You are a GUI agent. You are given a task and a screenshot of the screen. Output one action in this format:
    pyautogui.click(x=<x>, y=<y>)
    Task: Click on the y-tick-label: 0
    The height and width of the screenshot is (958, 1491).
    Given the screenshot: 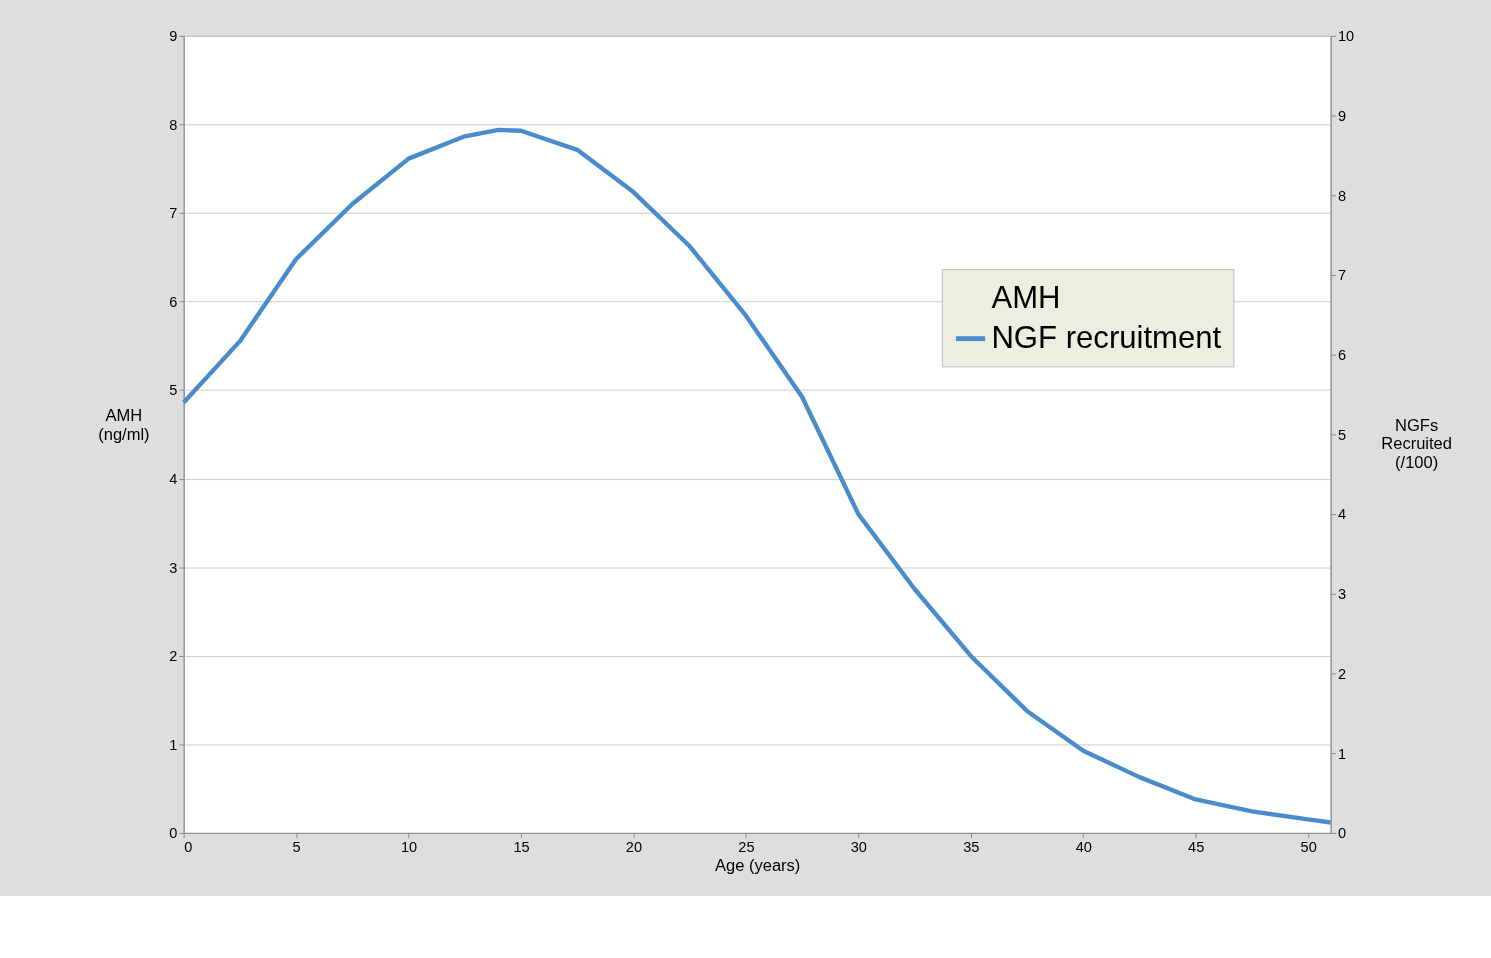 What is the action you would take?
    pyautogui.click(x=173, y=833)
    